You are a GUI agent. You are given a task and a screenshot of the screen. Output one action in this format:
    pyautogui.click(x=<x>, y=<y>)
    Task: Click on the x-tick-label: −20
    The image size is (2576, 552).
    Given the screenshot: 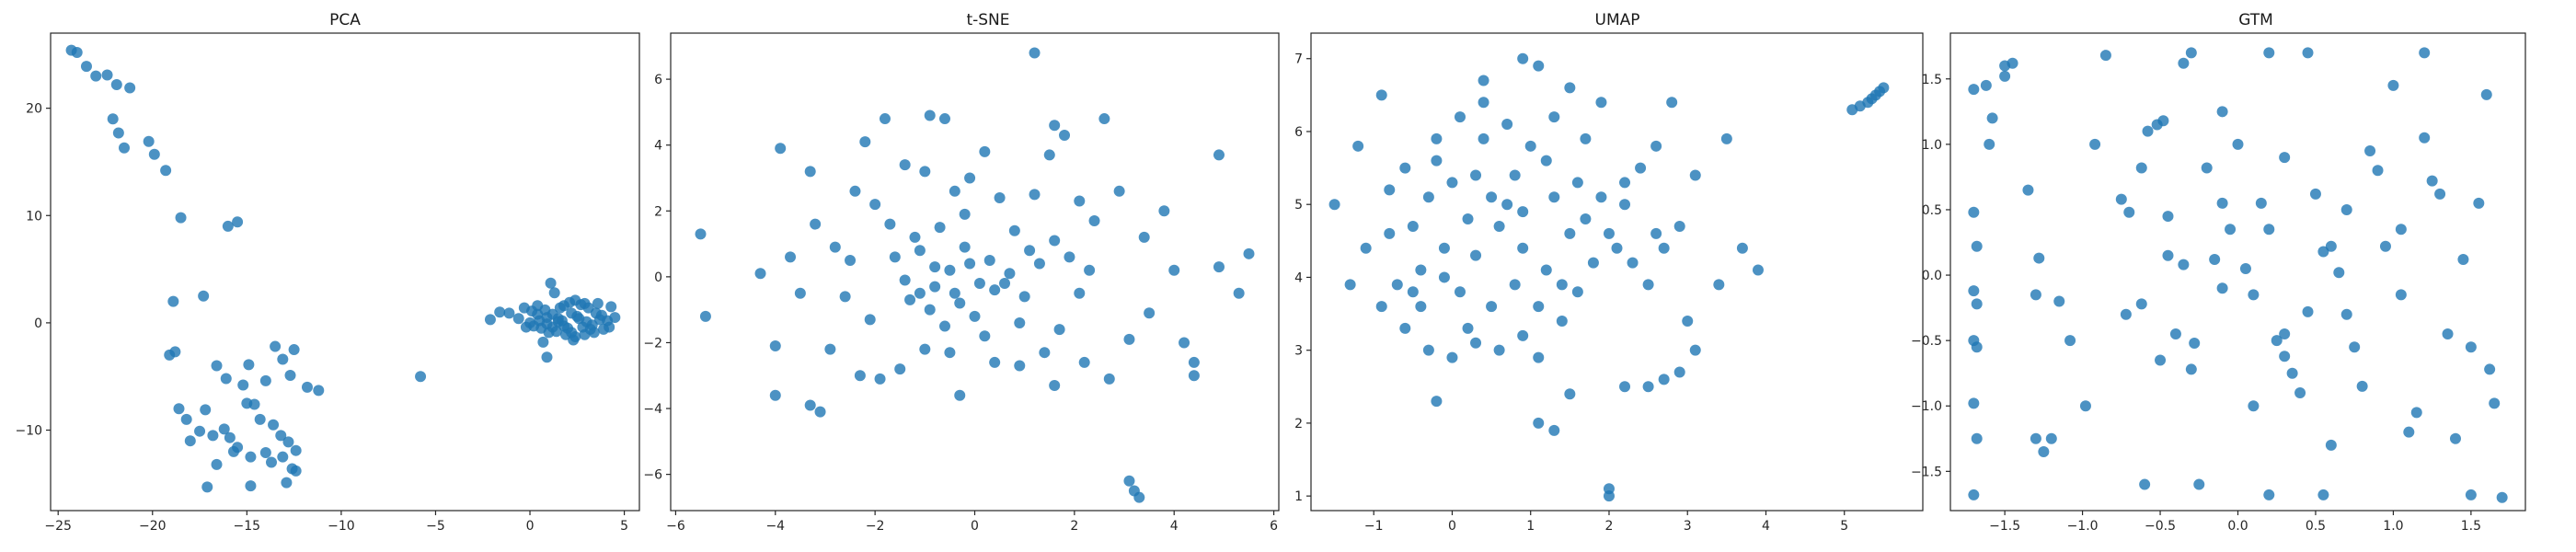 What is the action you would take?
    pyautogui.click(x=153, y=526)
    